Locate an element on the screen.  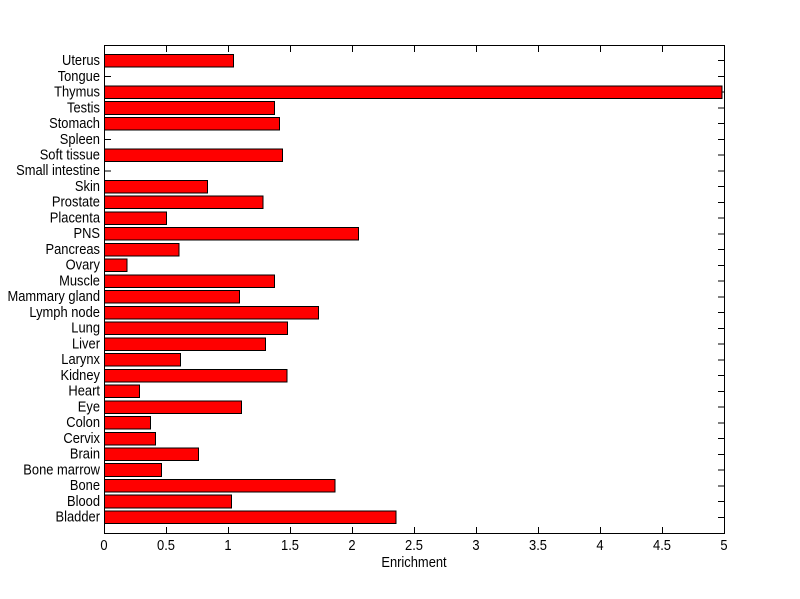
svg-text: 3.5 is located at coordinates (538, 546).